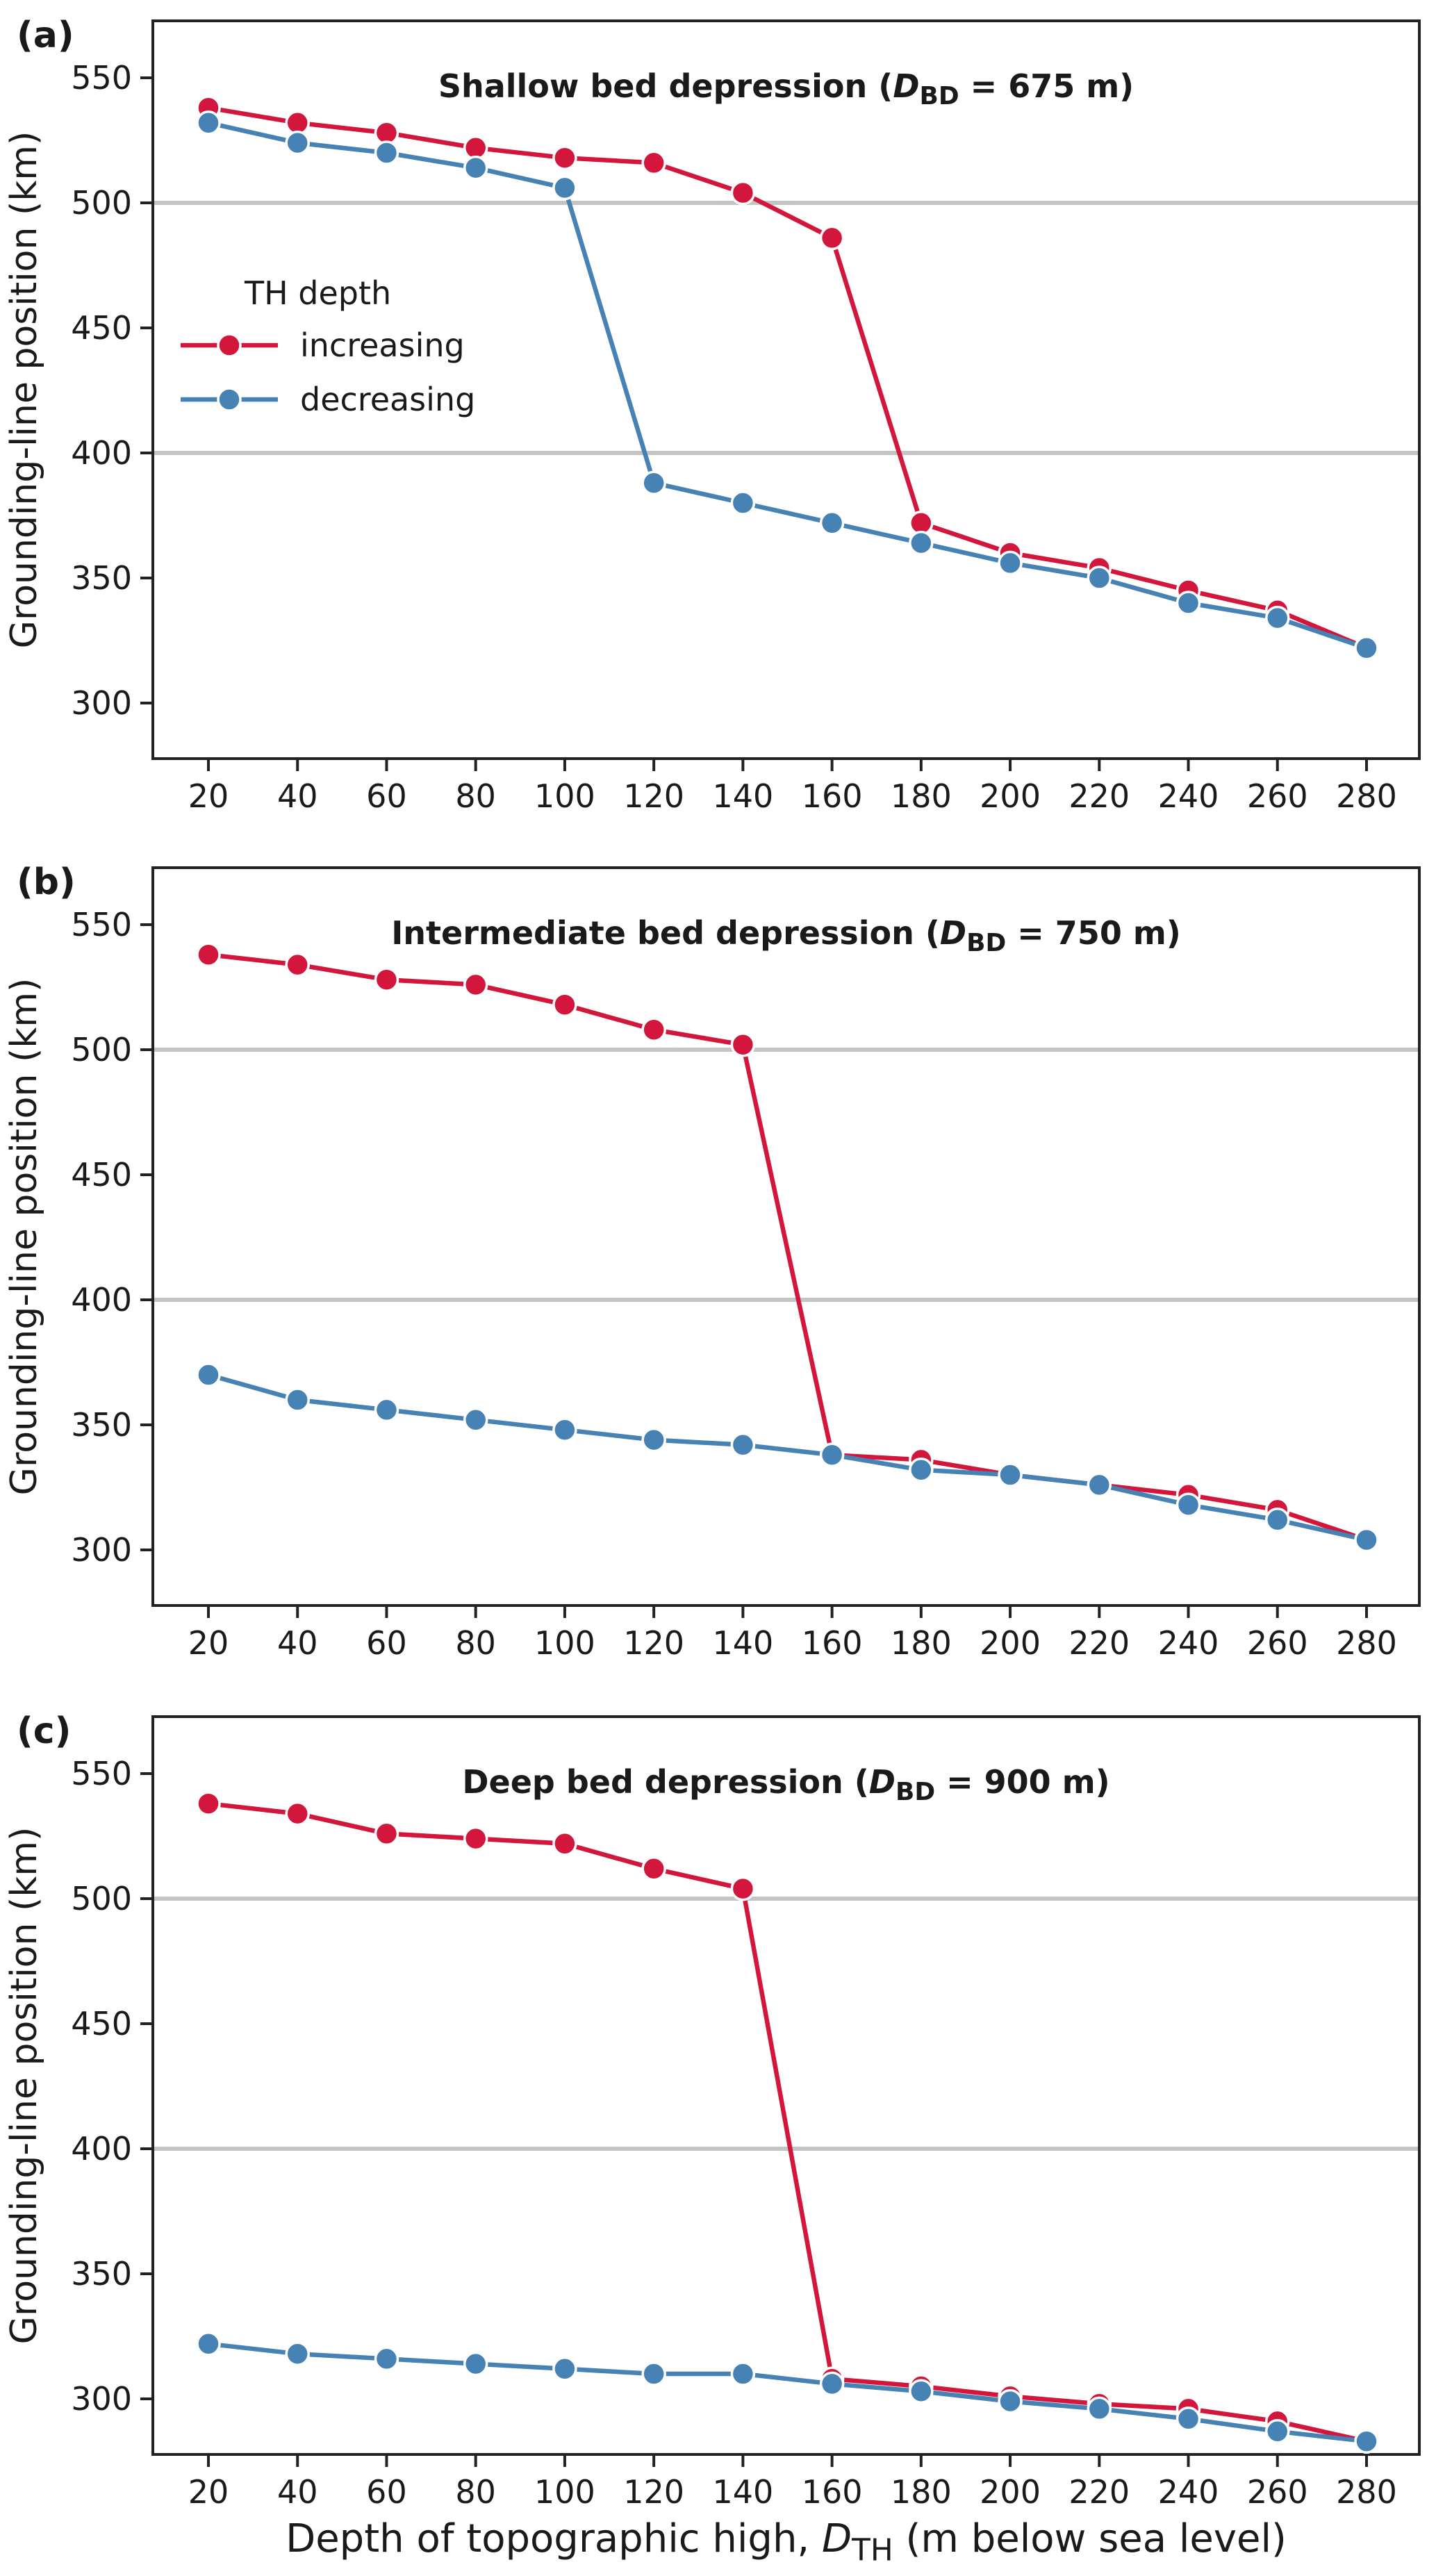 The image size is (1436, 2576). Describe the element at coordinates (1099, 796) in the screenshot. I see `x-tick-label: 220` at that location.